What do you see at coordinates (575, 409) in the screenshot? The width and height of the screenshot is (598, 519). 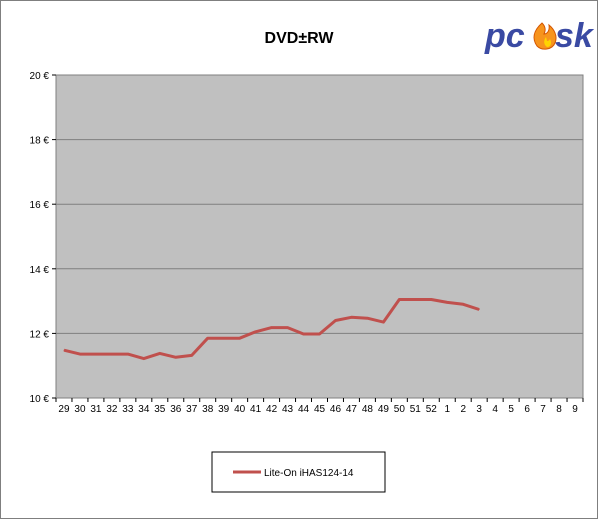 I see `x-tick-label: 9` at bounding box center [575, 409].